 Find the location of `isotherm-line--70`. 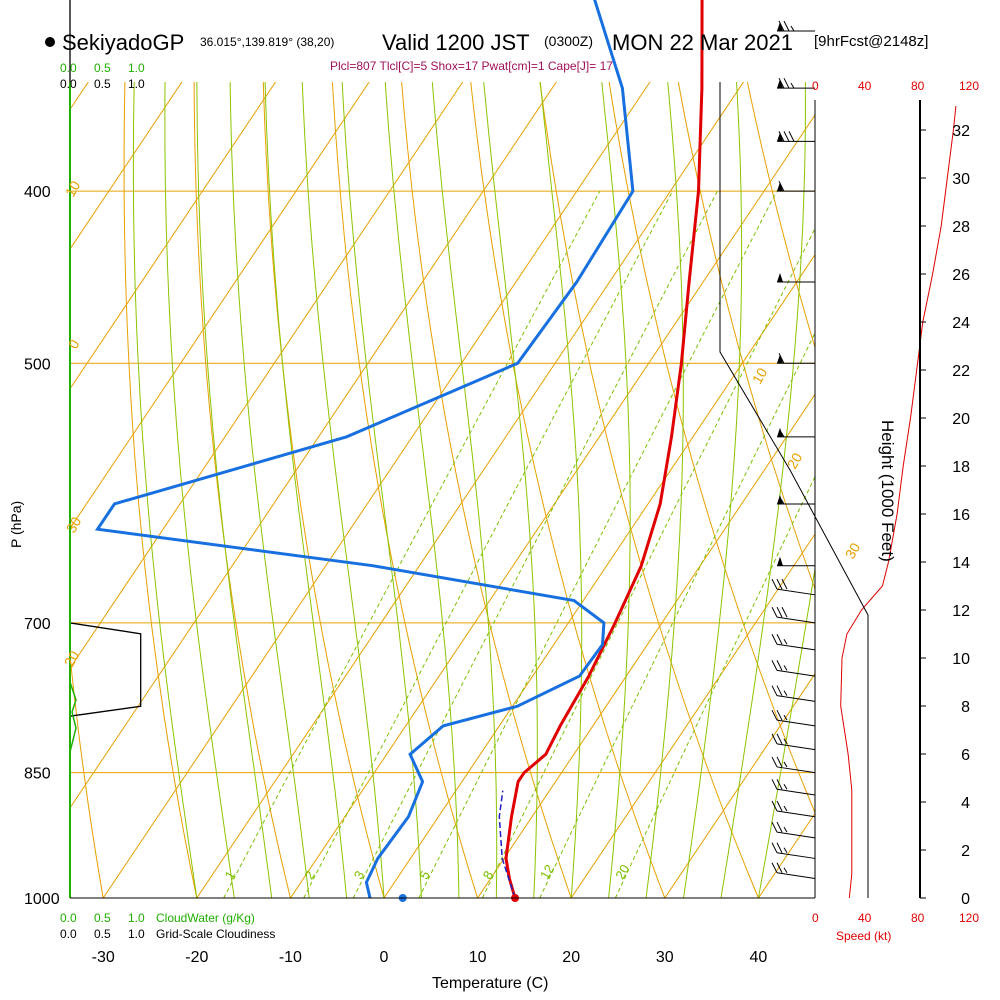

isotherm-line--70 is located at coordinates (173, 236).